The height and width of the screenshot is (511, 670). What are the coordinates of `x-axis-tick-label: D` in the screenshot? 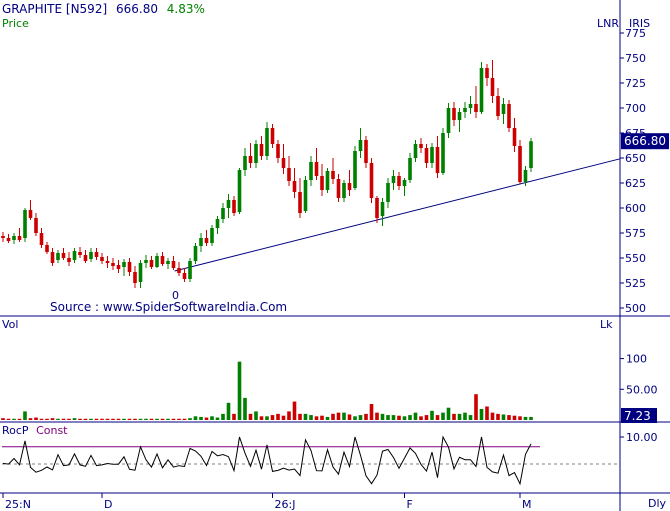 It's located at (108, 504).